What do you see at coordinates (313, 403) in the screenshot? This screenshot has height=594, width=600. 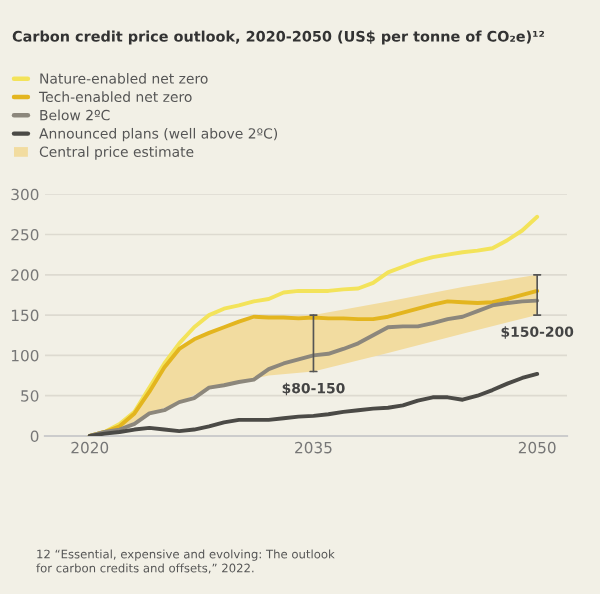 I see `line-series` at bounding box center [313, 403].